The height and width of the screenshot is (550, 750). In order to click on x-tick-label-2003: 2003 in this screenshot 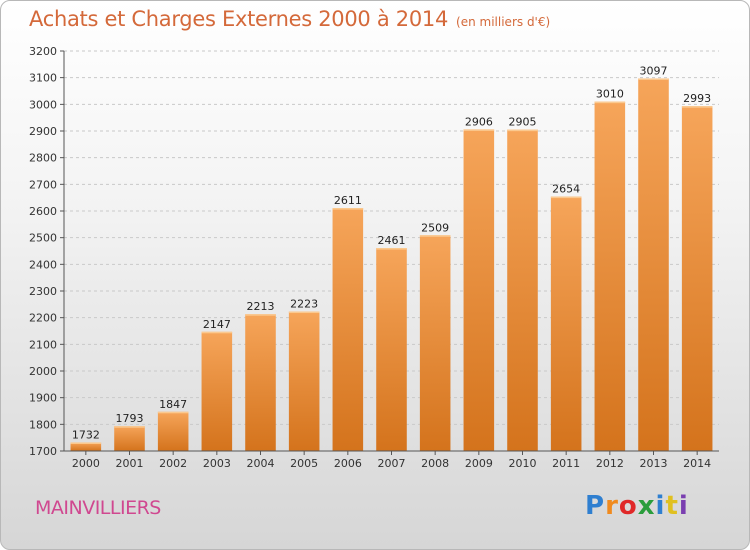, I will do `click(217, 463)`.